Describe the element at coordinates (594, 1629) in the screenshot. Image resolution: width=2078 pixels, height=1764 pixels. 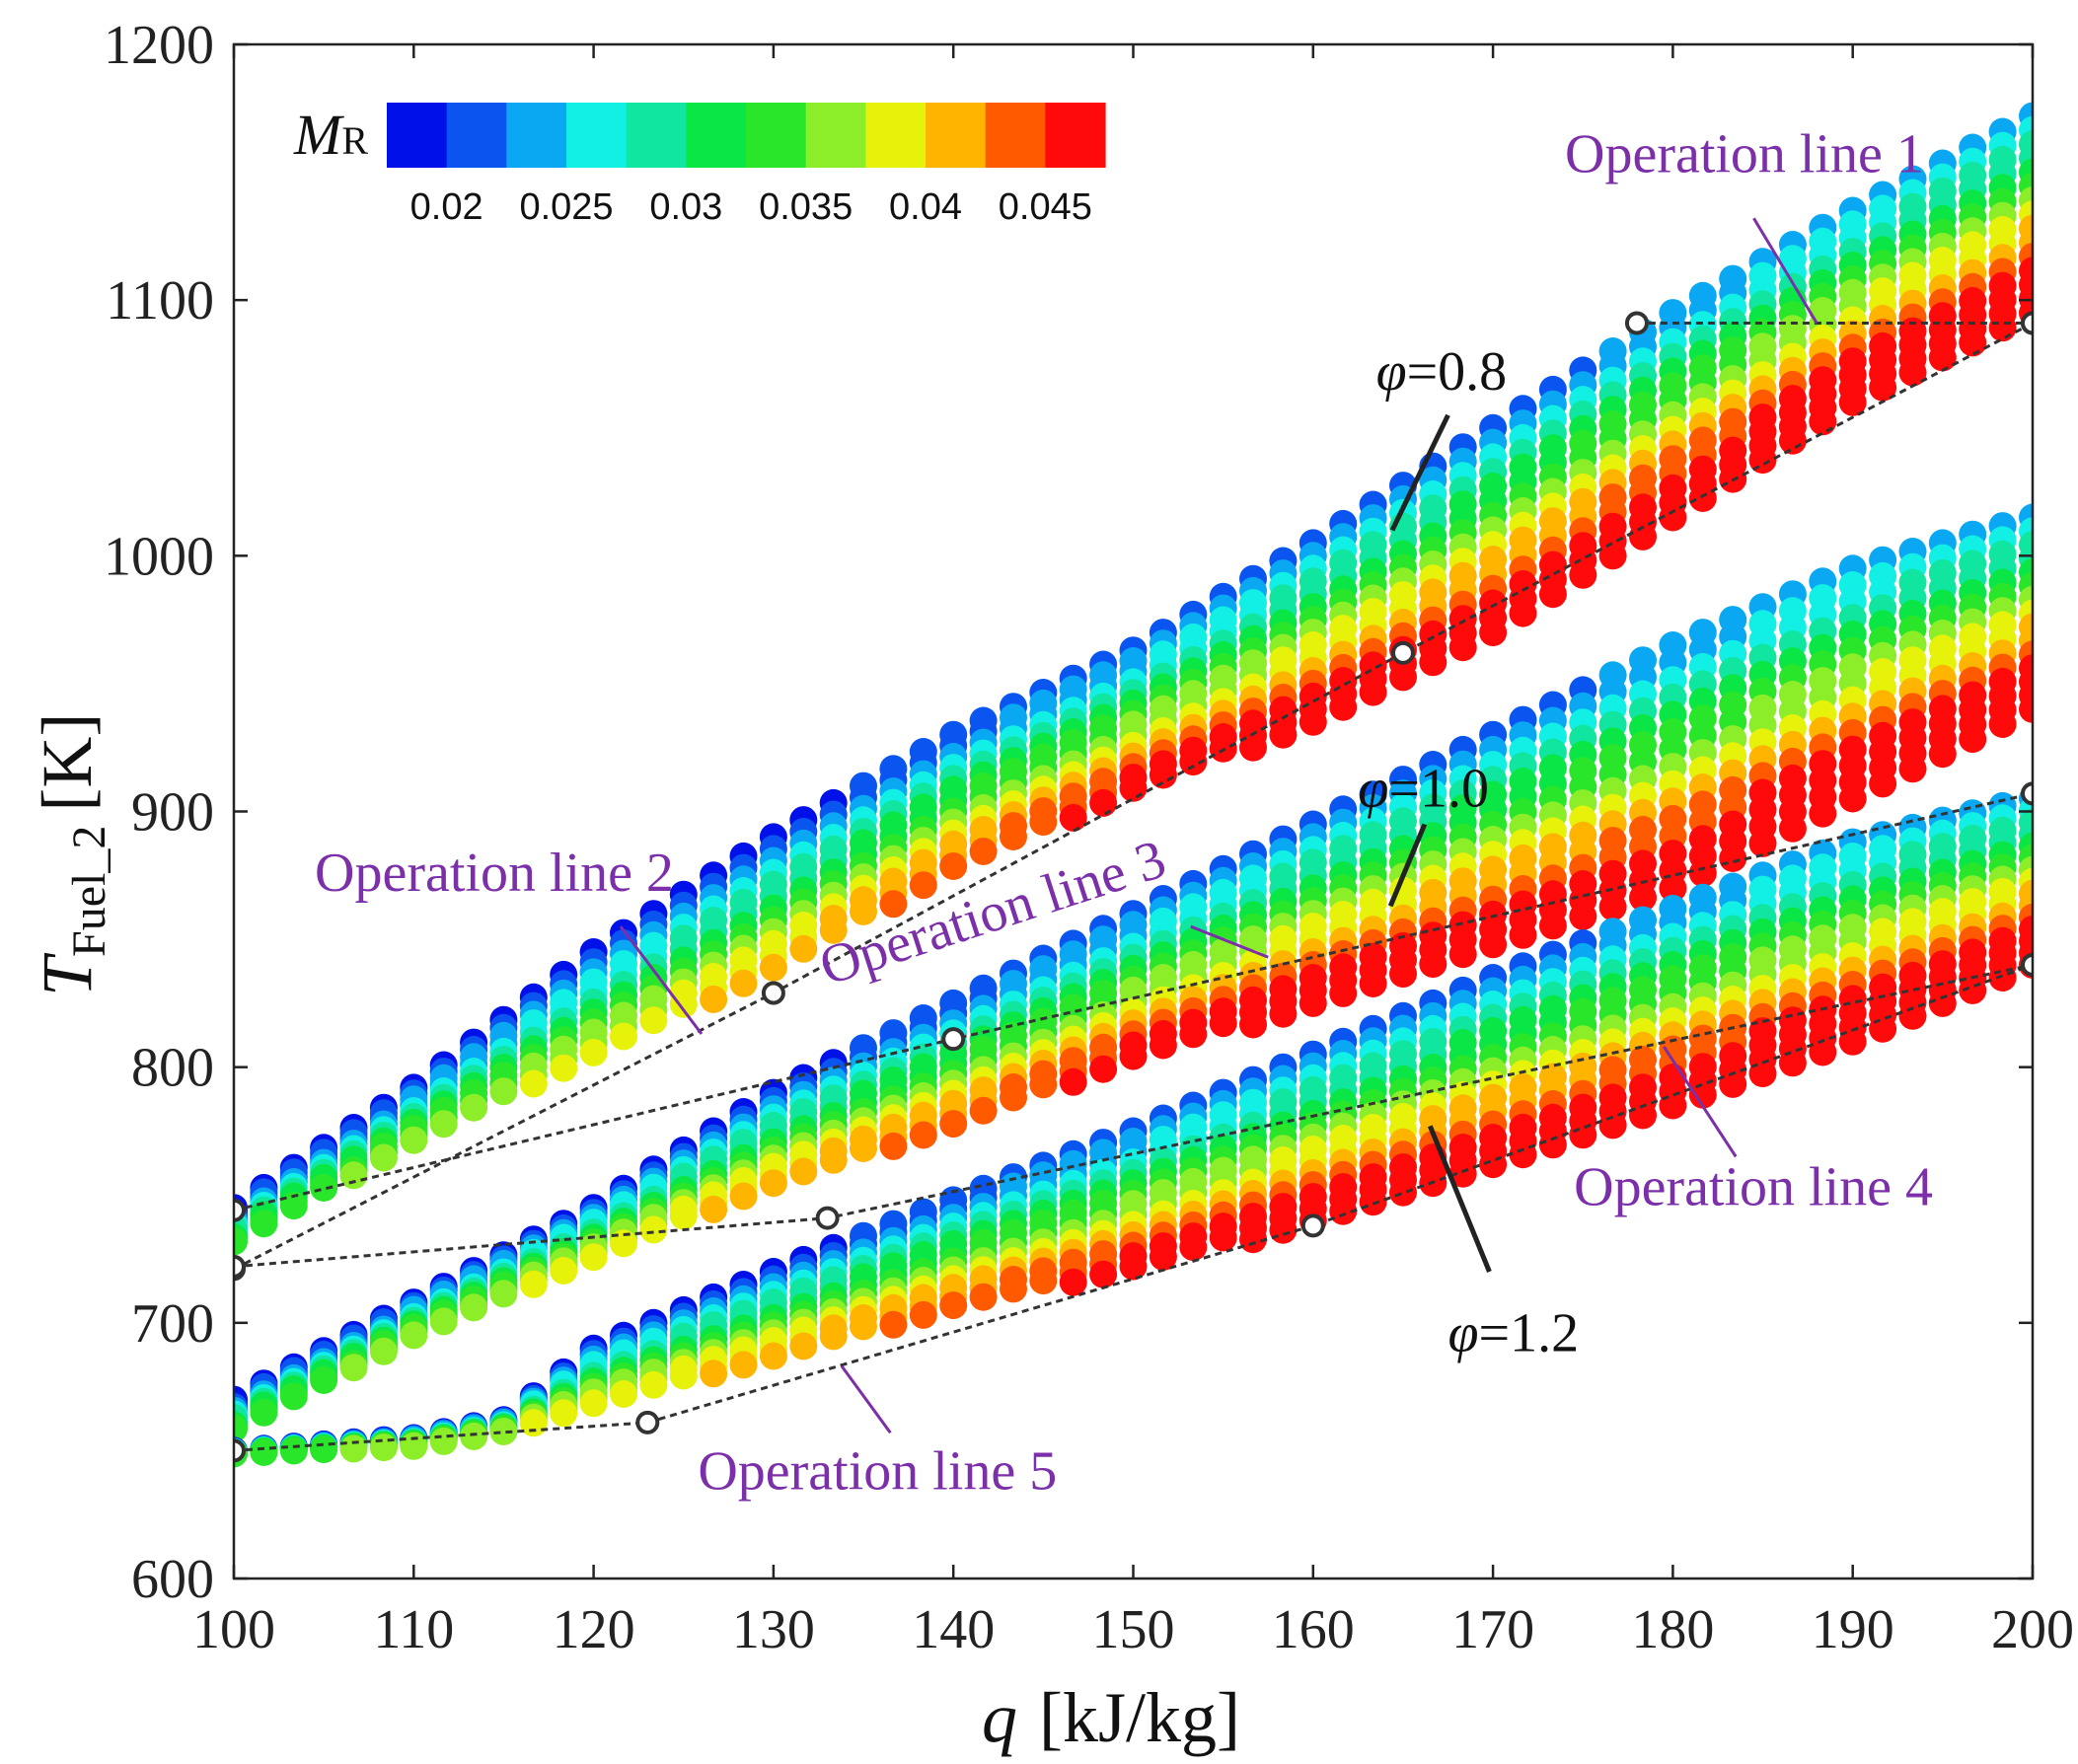
I see `x-tick-label: 120` at that location.